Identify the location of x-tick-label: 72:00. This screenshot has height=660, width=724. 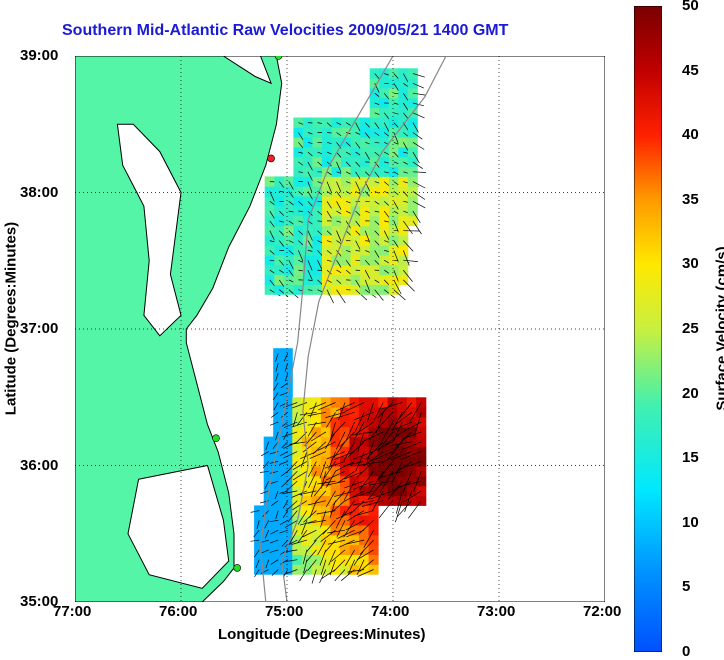
(602, 611).